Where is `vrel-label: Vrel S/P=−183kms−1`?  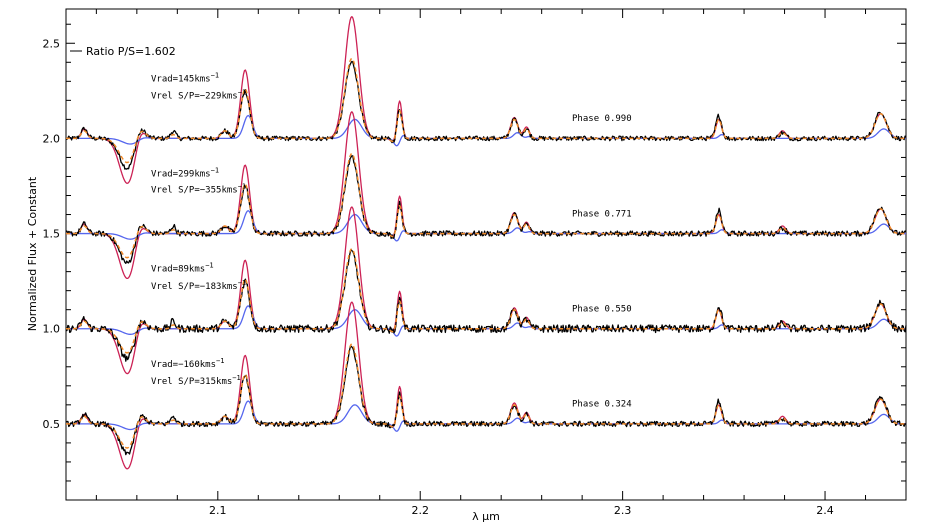
vrel-label: Vrel S/P=−183kms−1 is located at coordinates (198, 285).